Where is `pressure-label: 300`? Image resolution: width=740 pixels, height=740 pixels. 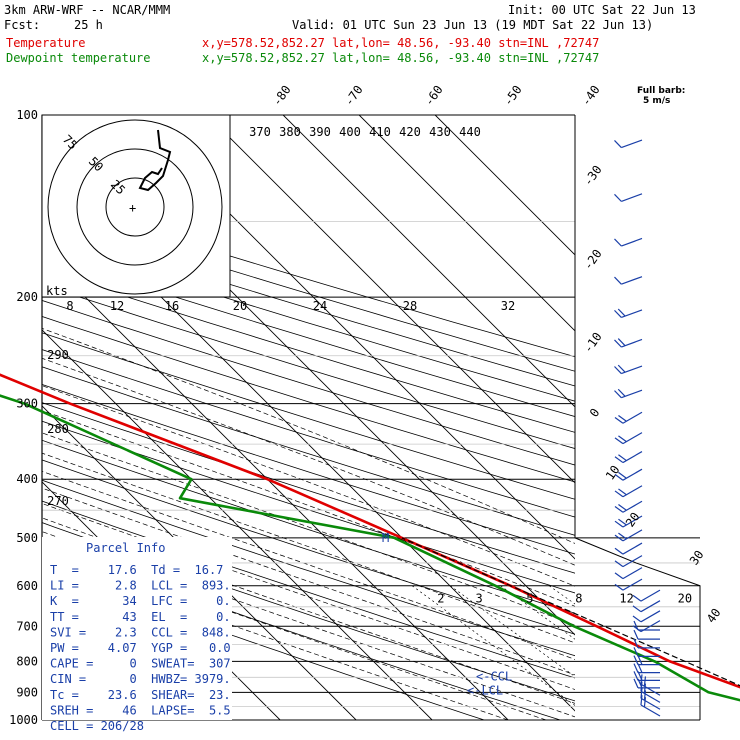
pressure-label: 300 is located at coordinates (27, 404).